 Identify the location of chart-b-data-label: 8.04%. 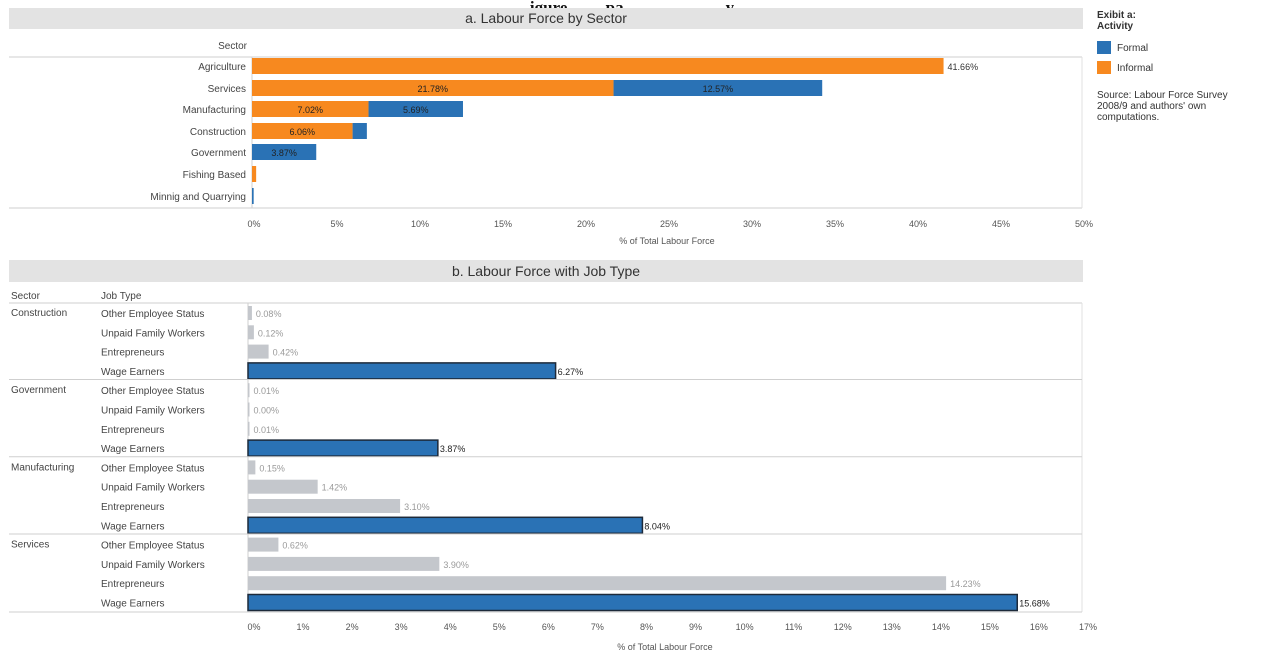
(657, 526).